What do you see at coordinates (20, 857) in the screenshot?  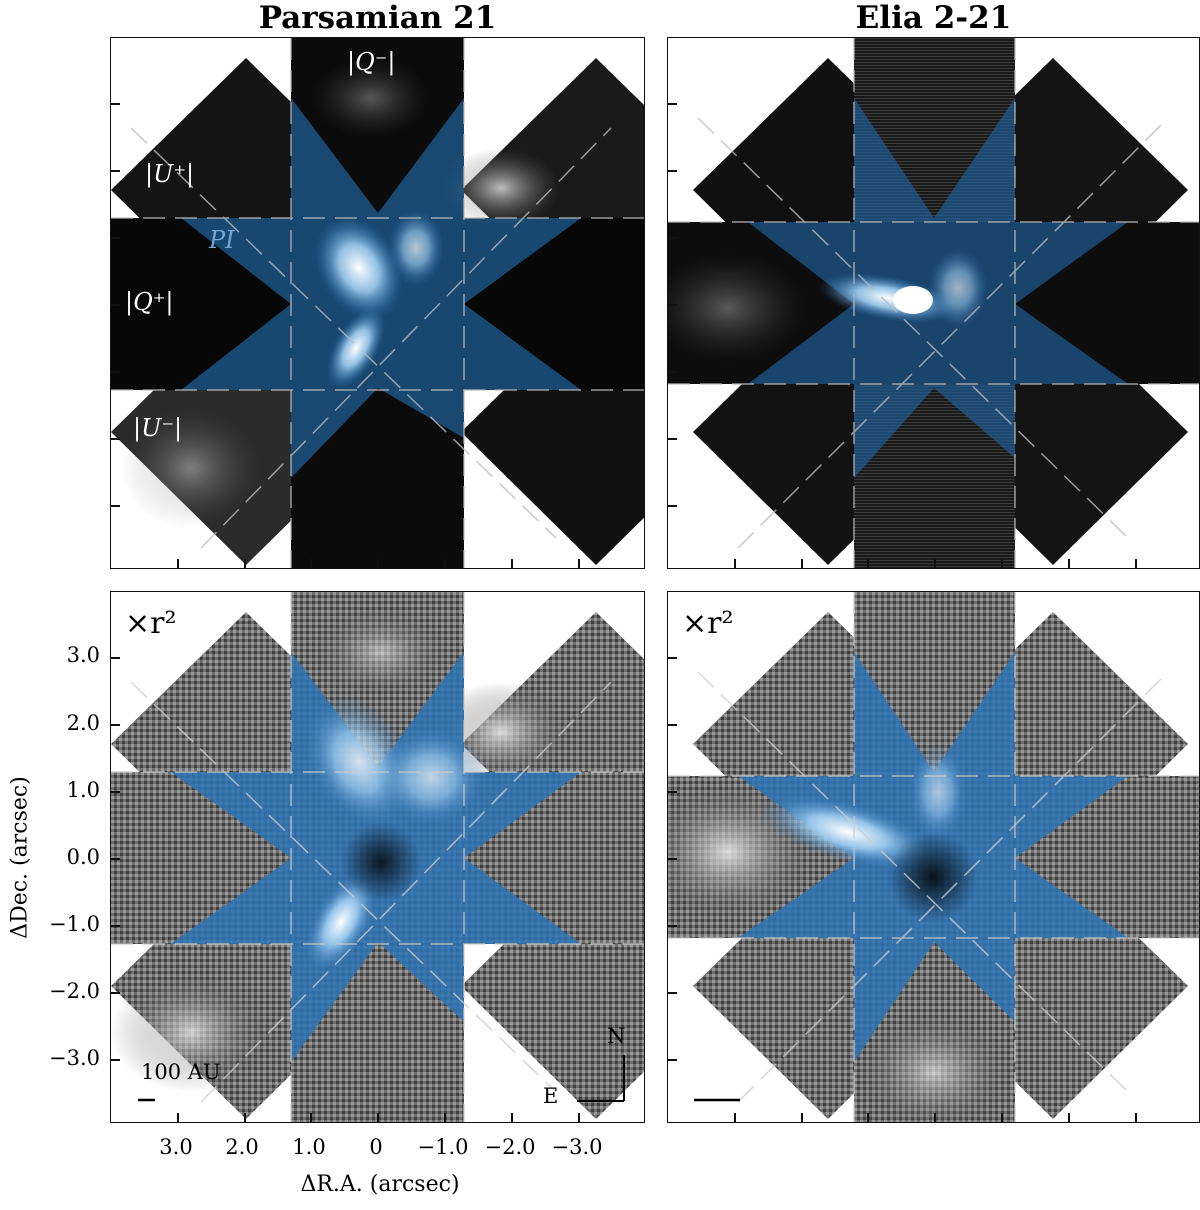 I see `y-axis-title: ΔDec. (arcsec)` at bounding box center [20, 857].